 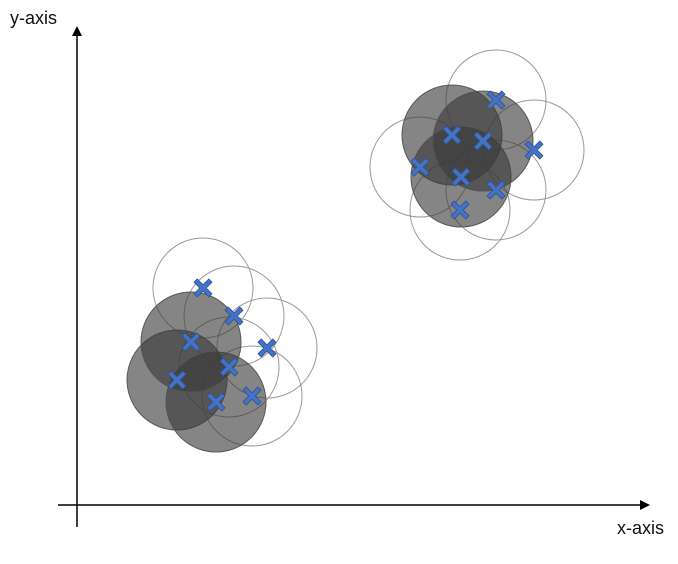 What do you see at coordinates (641, 528) in the screenshot?
I see `x-axis-label: x-axis` at bounding box center [641, 528].